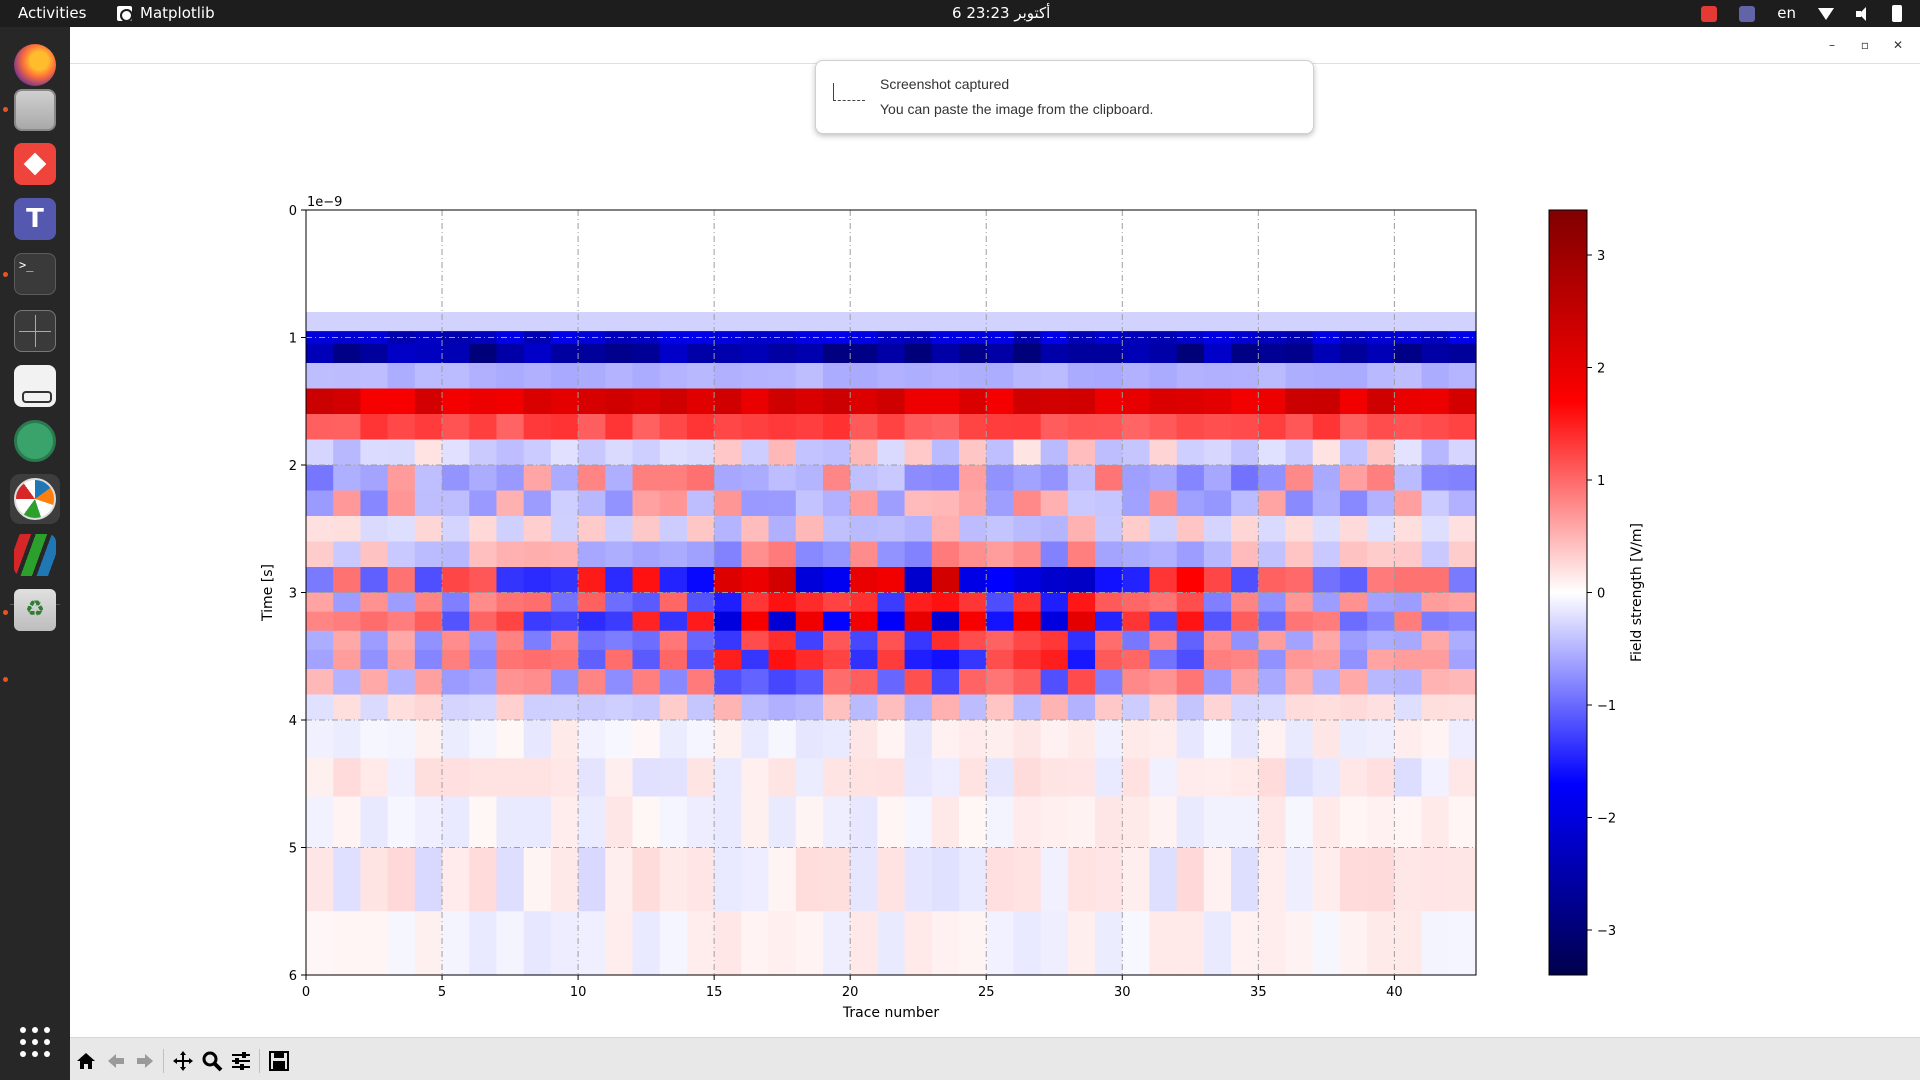  I want to click on app-menu: Matplotlib, so click(166, 13).